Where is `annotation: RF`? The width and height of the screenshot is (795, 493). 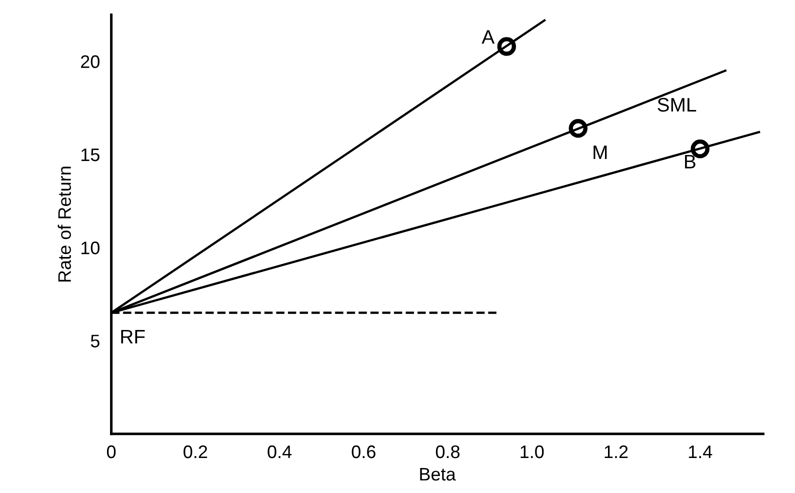
annotation: RF is located at coordinates (133, 337).